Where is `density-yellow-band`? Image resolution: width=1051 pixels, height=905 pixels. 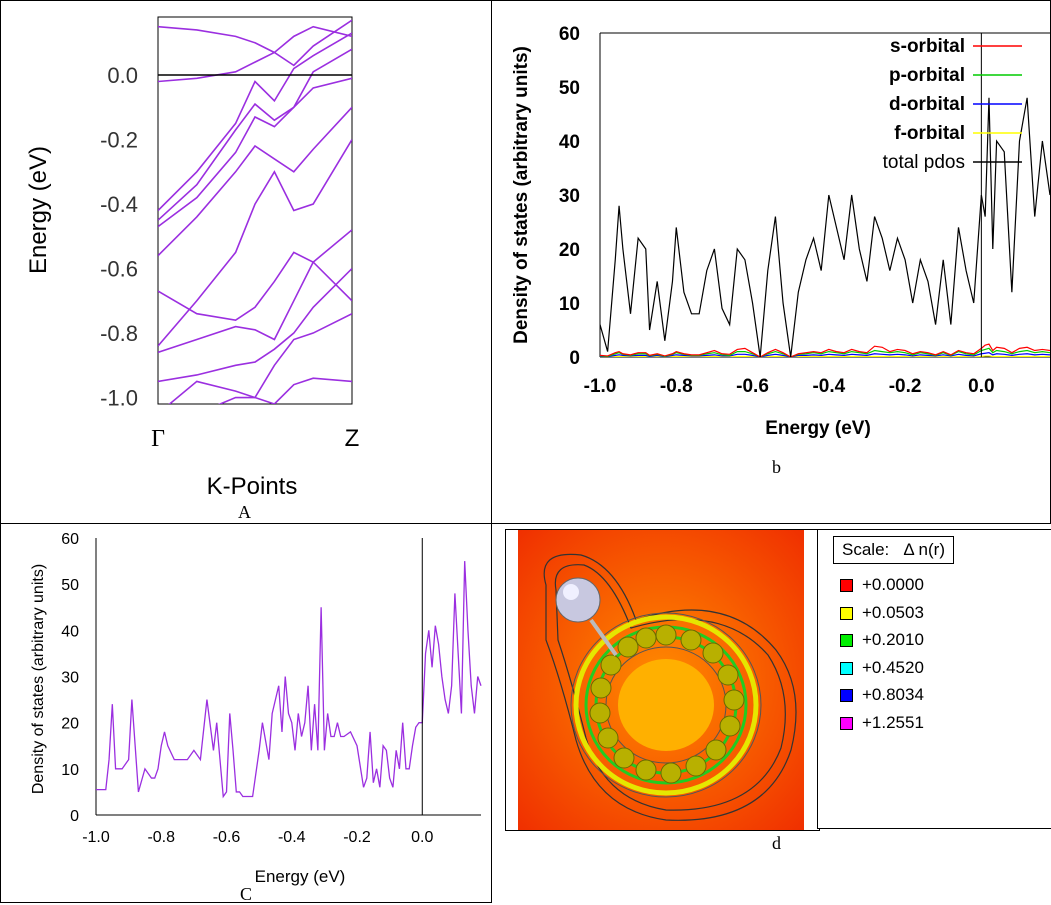 density-yellow-band is located at coordinates (666, 705).